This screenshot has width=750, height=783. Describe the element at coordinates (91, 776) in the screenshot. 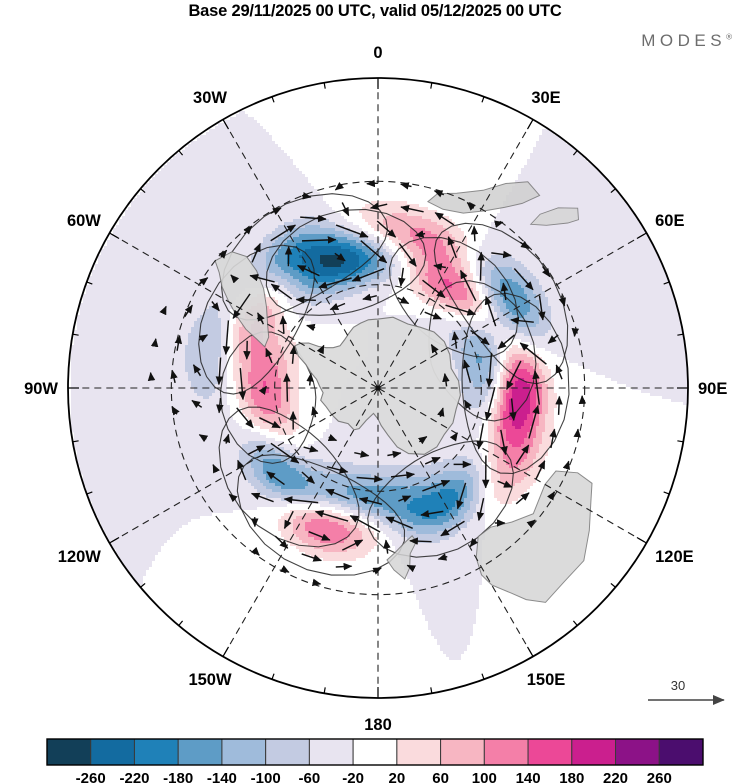

I see `colorbar-tick-label: -260` at that location.